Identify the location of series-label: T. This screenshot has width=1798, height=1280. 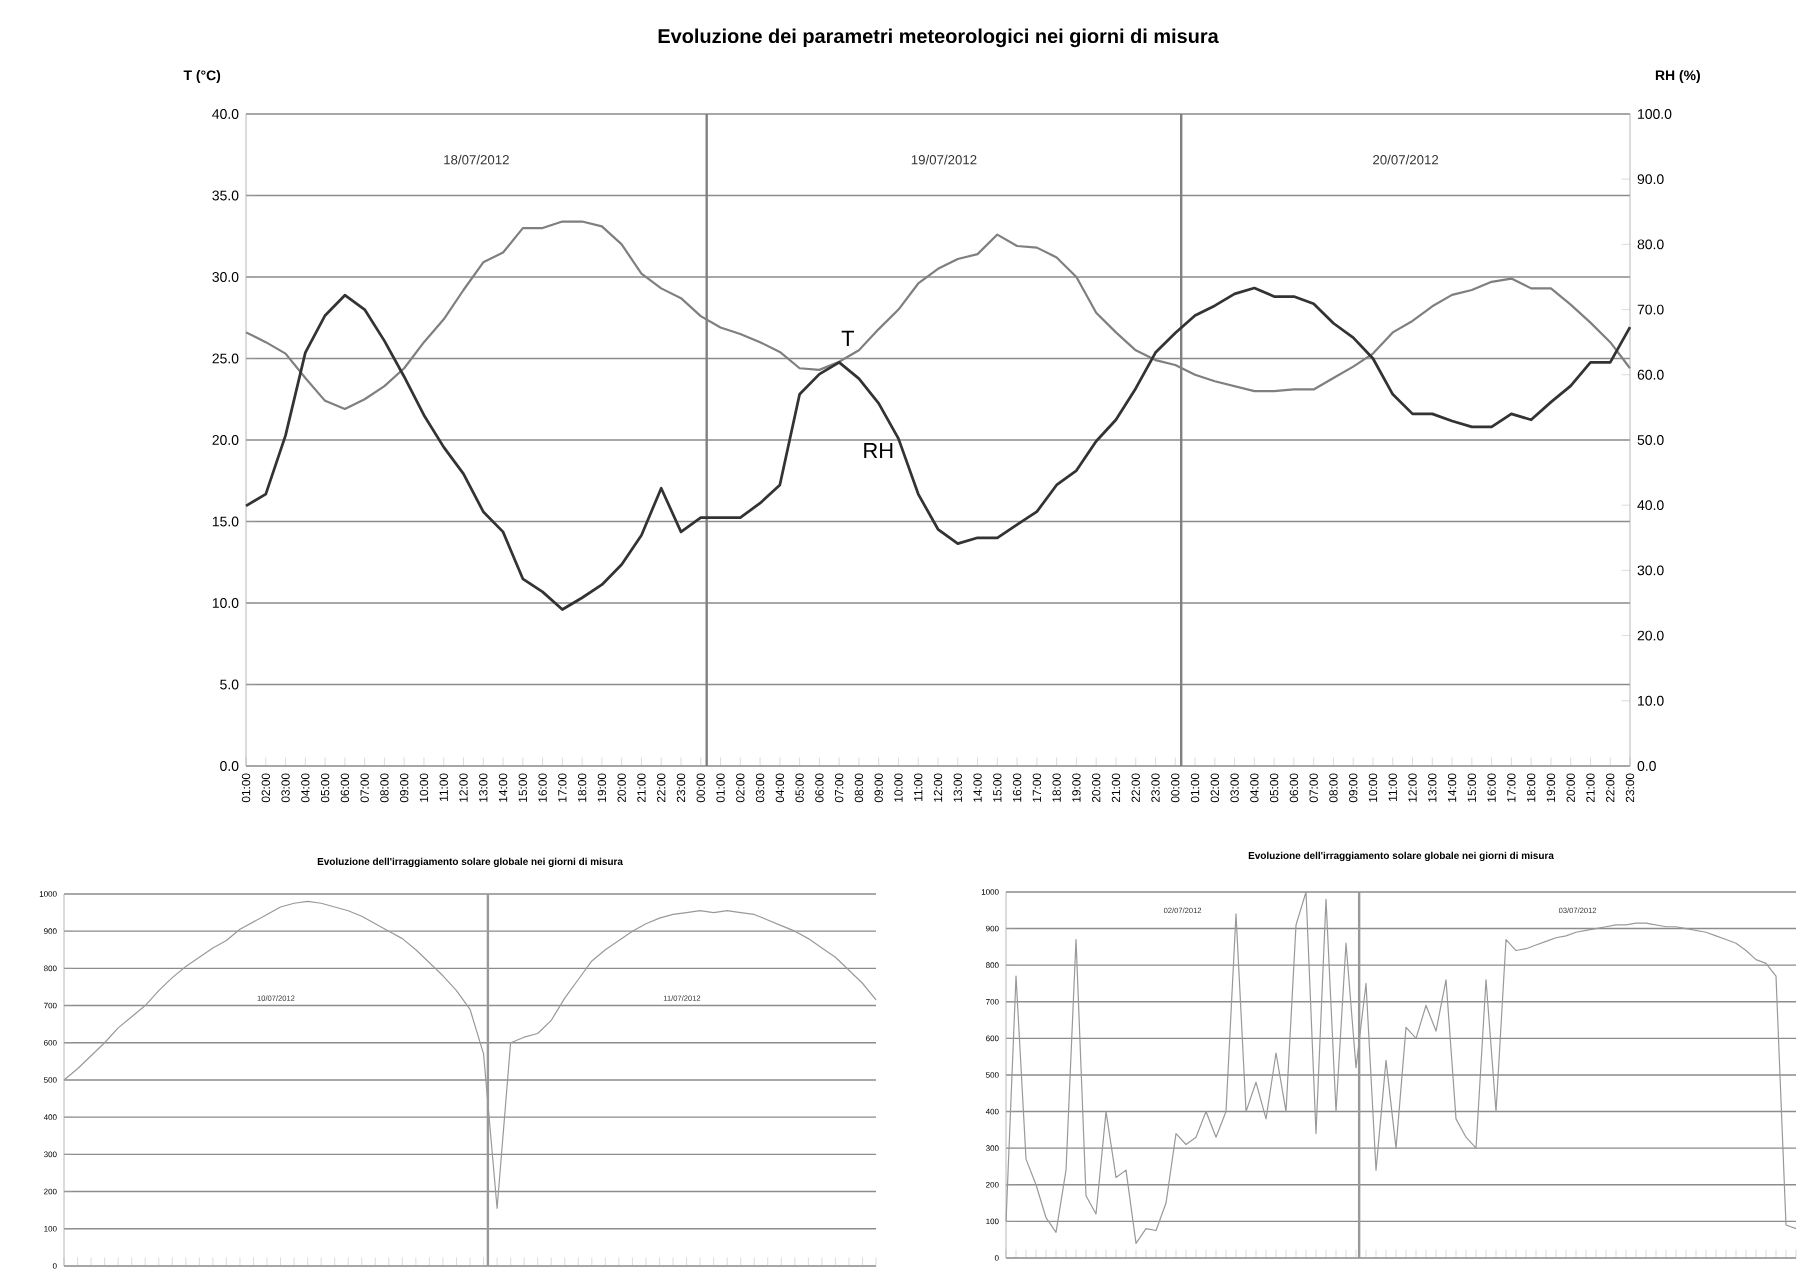
(848, 338).